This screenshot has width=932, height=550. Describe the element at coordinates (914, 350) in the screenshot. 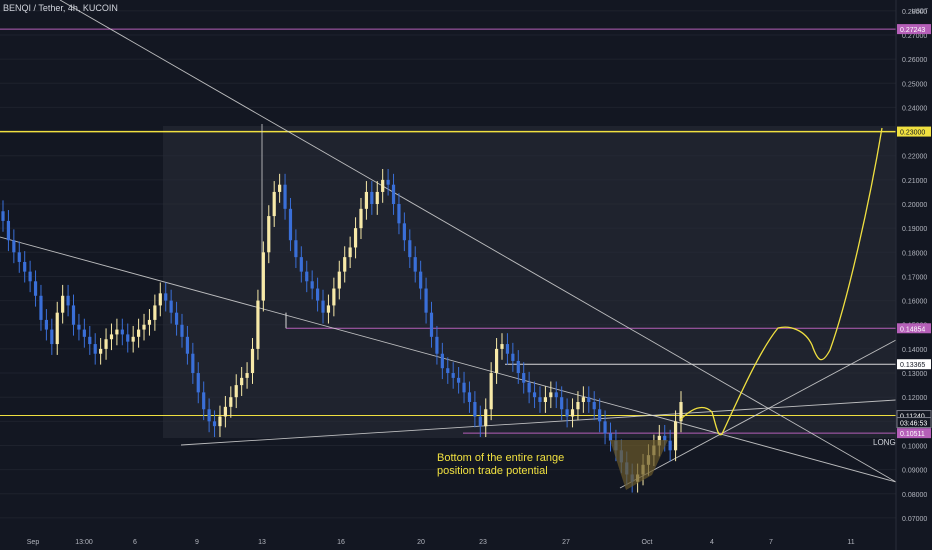

I see `price-tick-label: 0.14000` at that location.